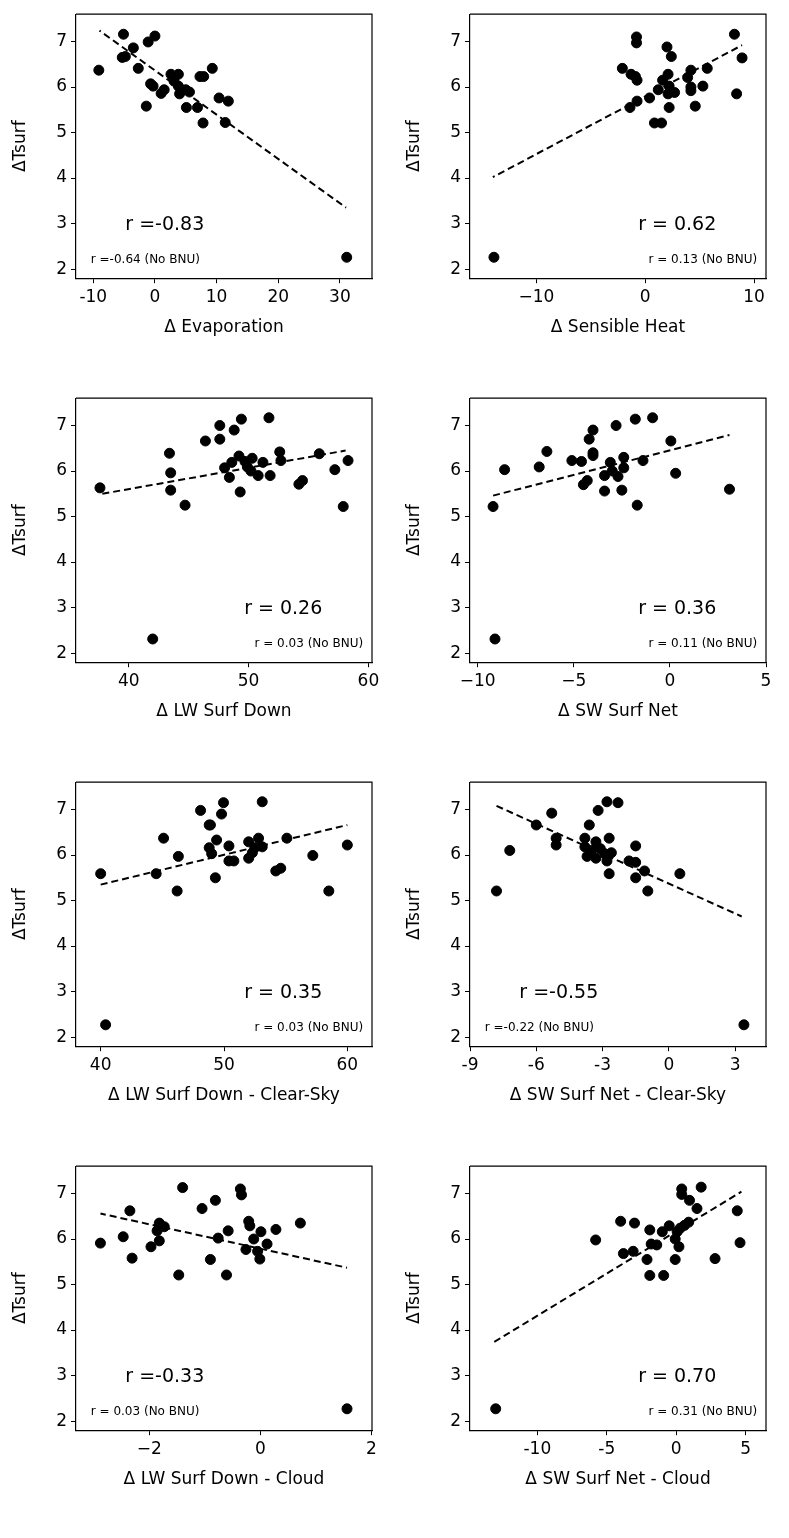  Describe the element at coordinates (149, 1447) in the screenshot. I see `x-tick-label: −2` at that location.